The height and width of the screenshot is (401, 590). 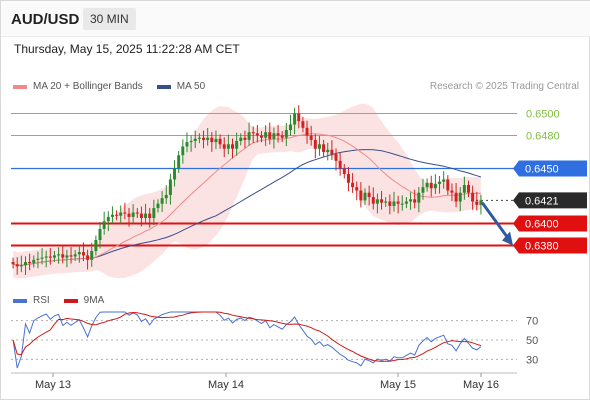 I want to click on x-axis-label: May 14, so click(x=226, y=385).